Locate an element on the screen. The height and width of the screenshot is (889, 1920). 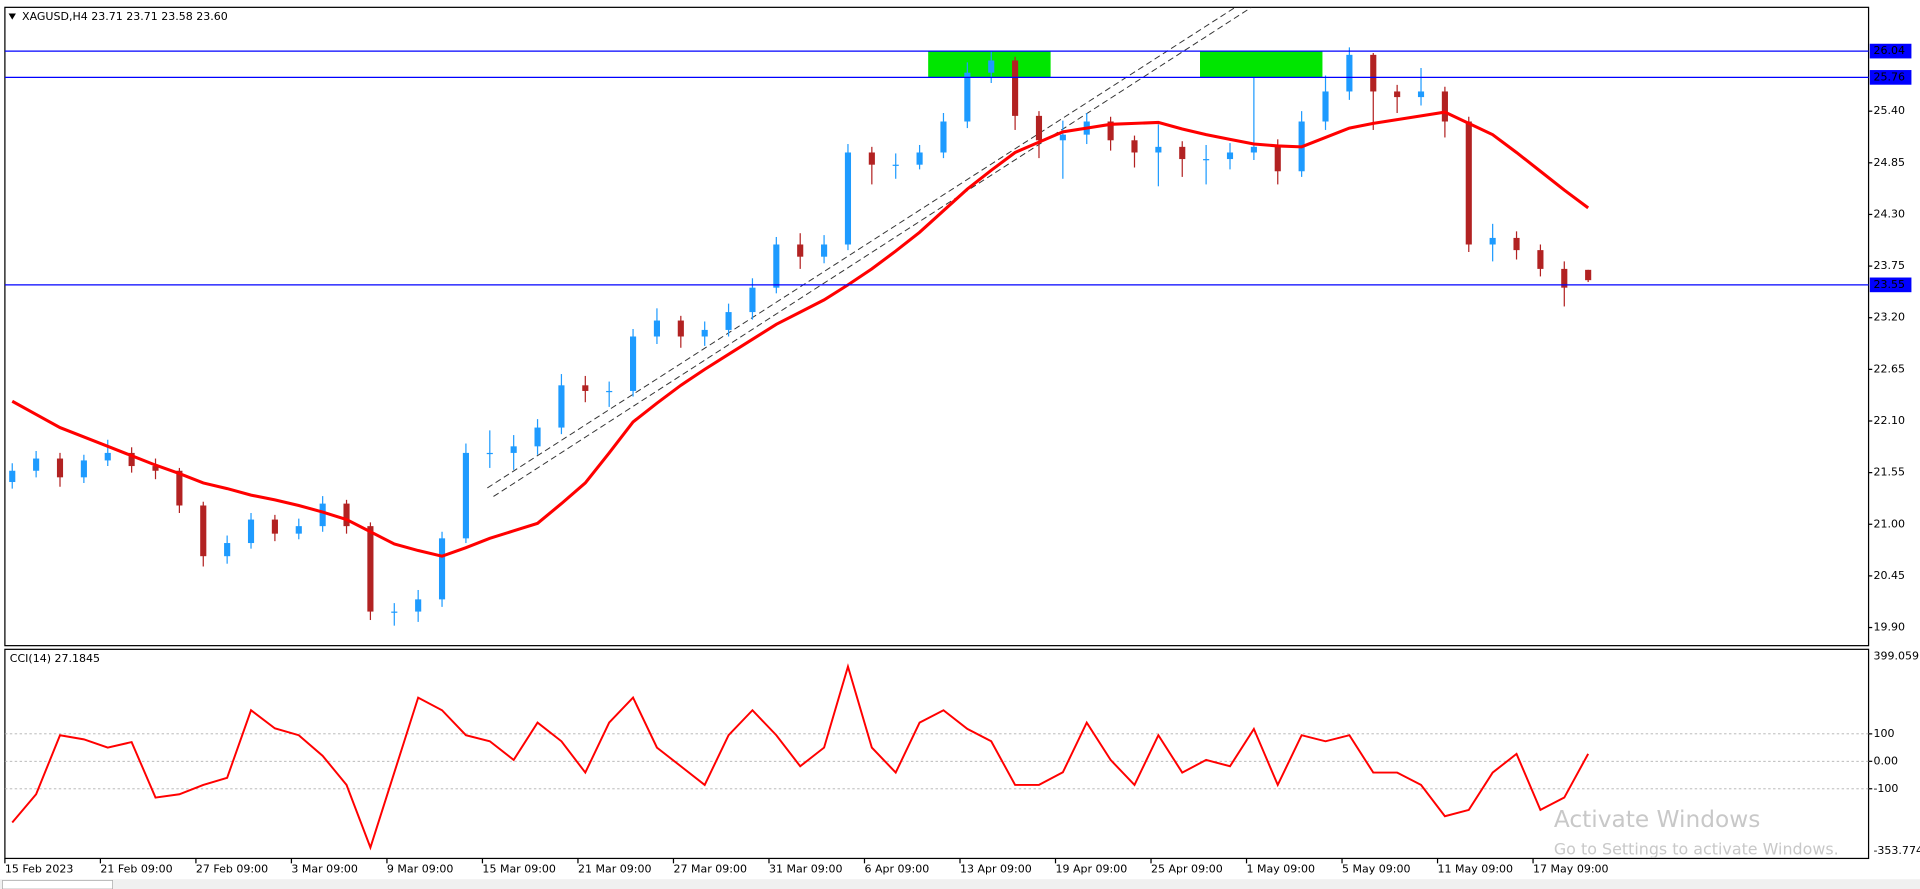
x-tick-label: 5 May 09:00 is located at coordinates (1376, 868).